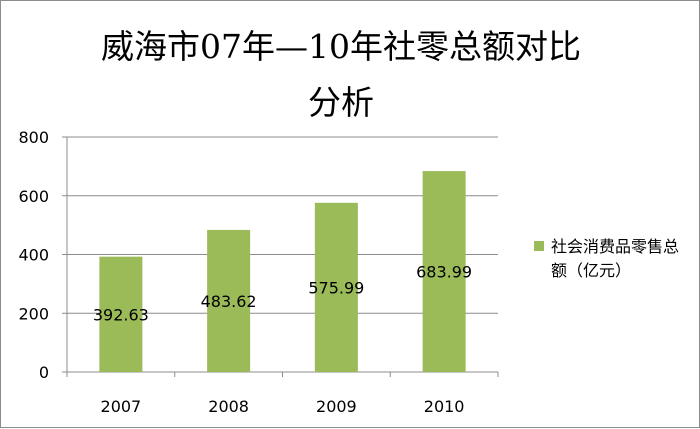  Describe the element at coordinates (33, 255) in the screenshot. I see `y-tick-label: 400` at that location.